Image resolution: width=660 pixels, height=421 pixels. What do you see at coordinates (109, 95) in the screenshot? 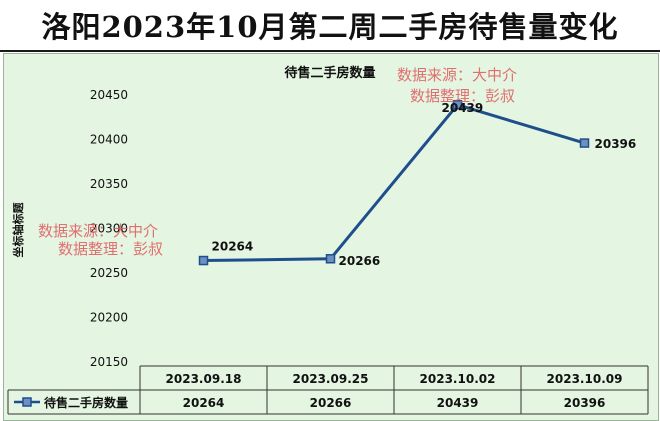
I see `y-tick-label: 20450` at bounding box center [109, 95].